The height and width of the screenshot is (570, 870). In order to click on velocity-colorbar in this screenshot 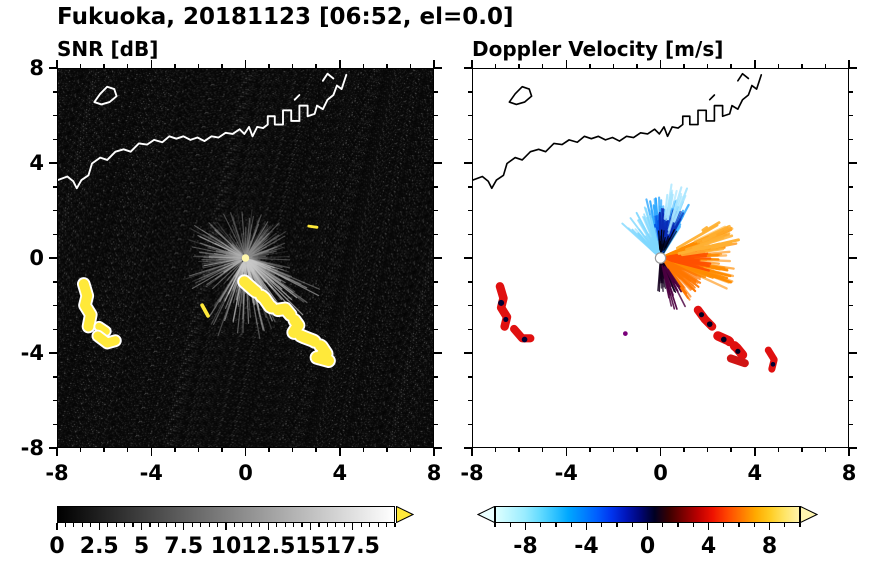, I will do `click(647, 514)`.